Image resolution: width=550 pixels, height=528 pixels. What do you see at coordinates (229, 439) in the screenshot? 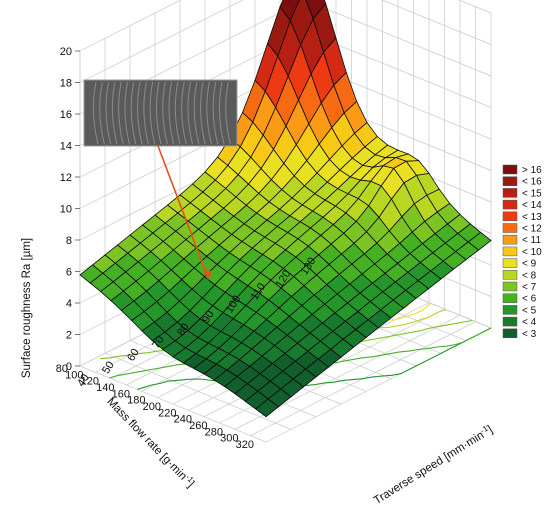
I see `y-tick-label: 300` at bounding box center [229, 439].